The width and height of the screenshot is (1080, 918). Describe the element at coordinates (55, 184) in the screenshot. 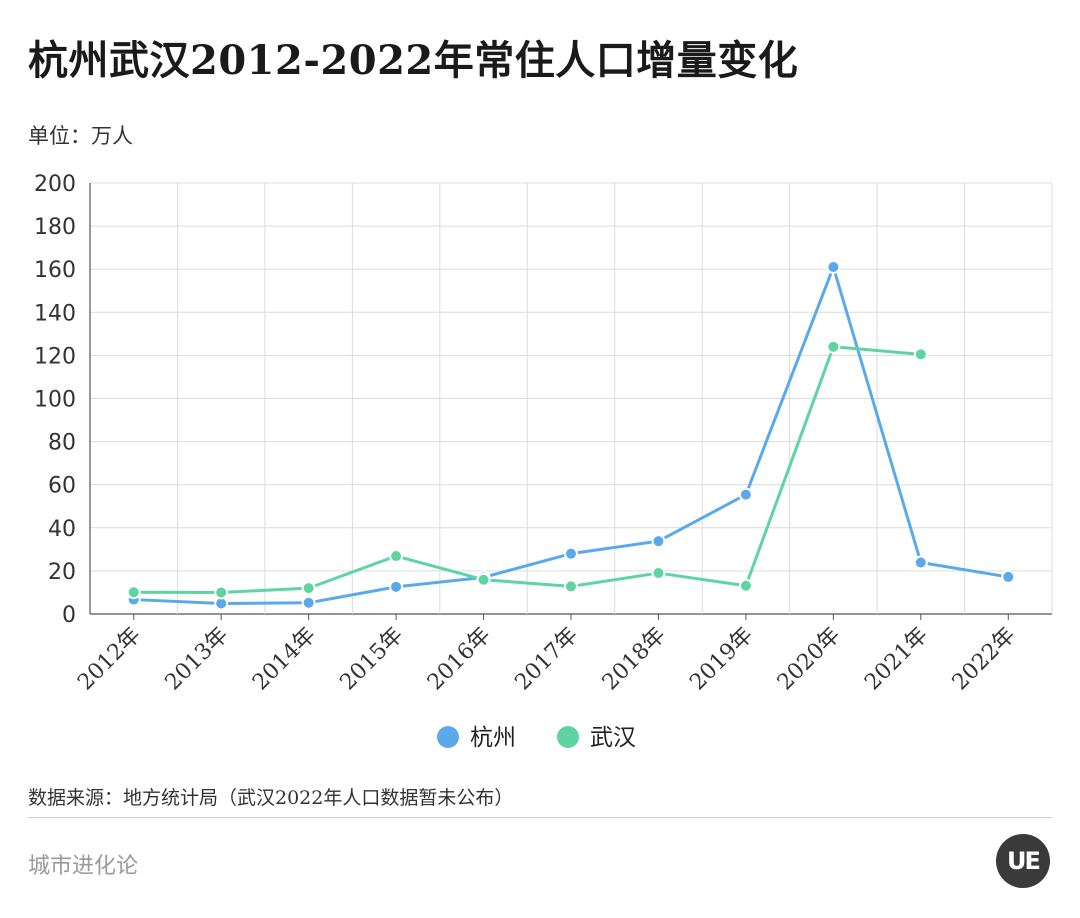

I see `y-tick-label: 200` at that location.